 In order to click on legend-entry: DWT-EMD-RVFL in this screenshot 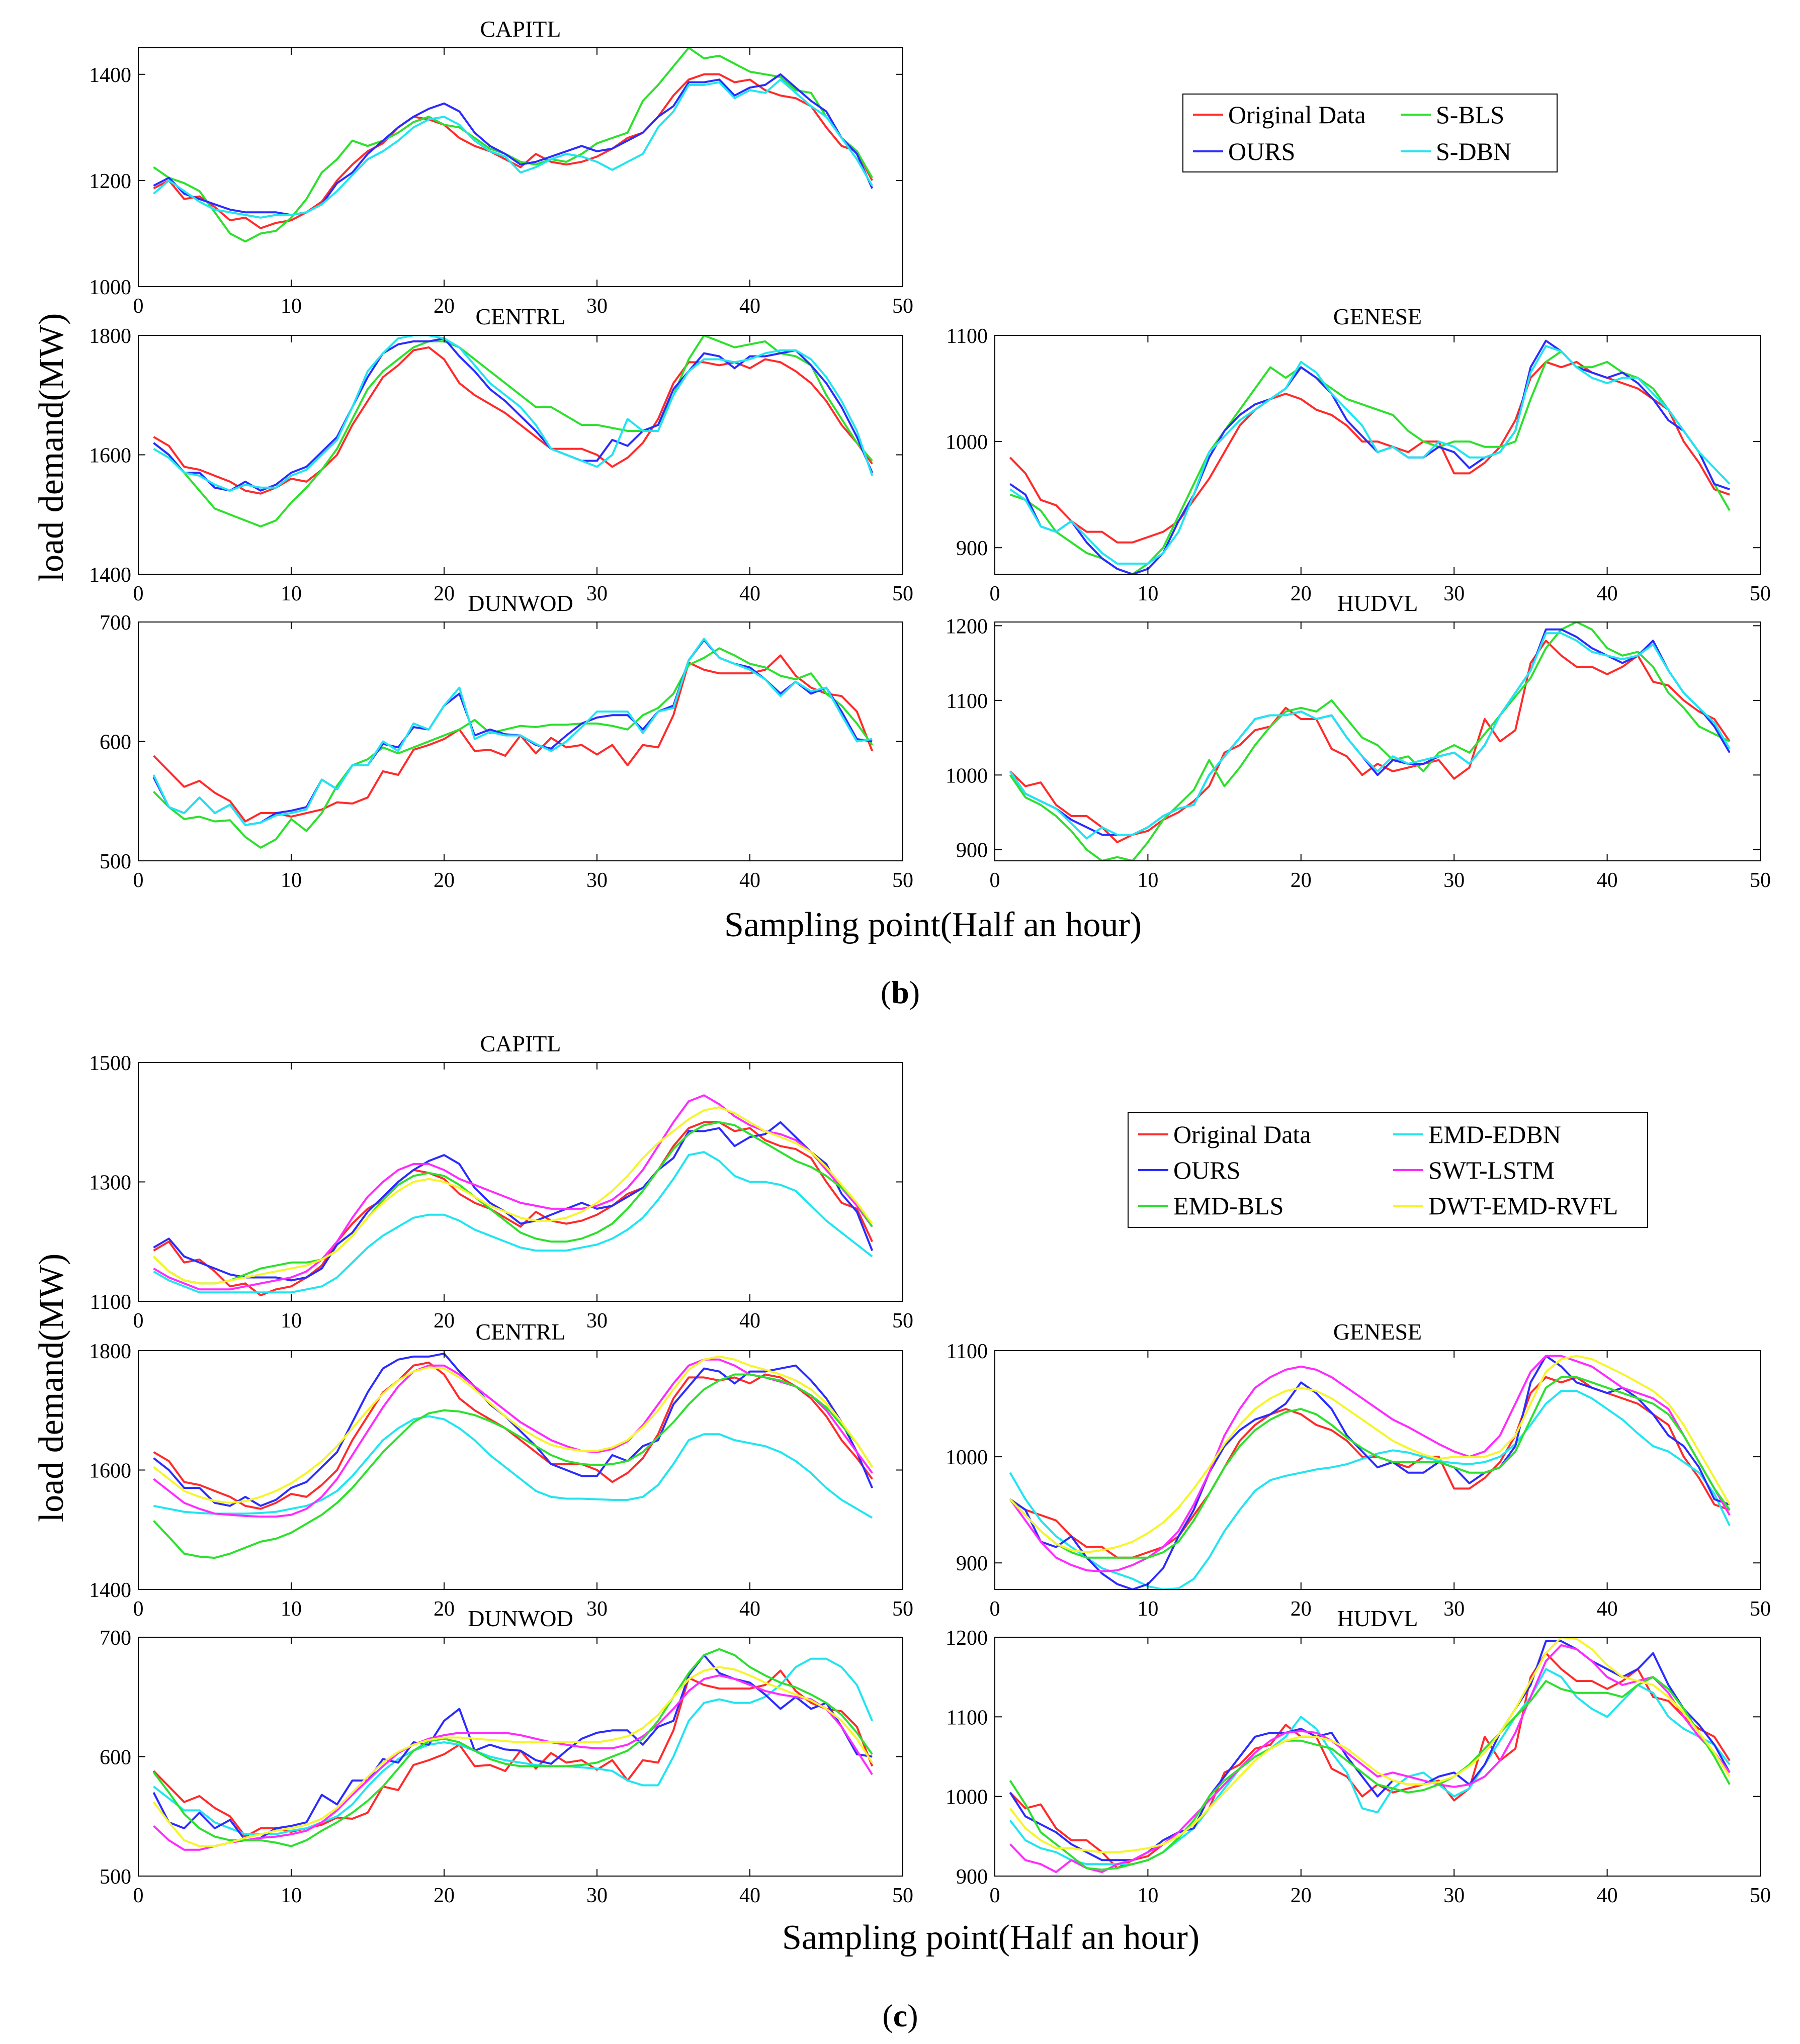, I will do `click(1523, 1206)`.